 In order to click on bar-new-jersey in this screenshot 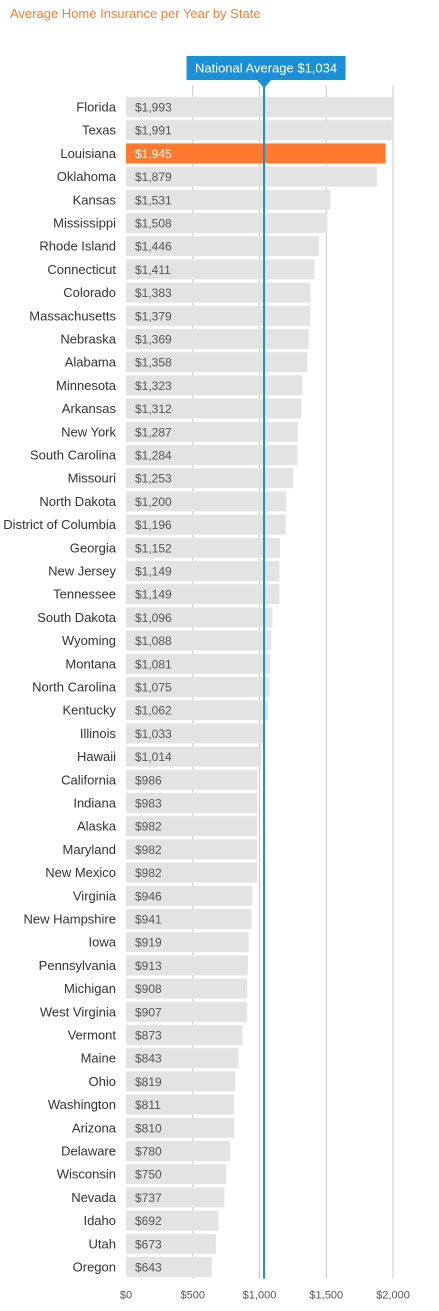, I will do `click(203, 571)`.